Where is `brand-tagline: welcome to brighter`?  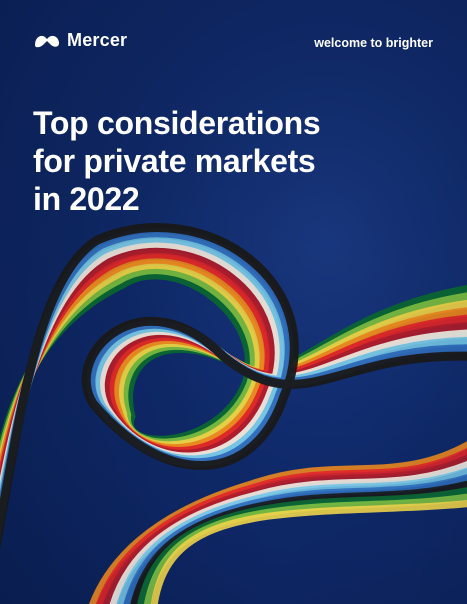
brand-tagline: welcome to brighter is located at coordinates (373, 43).